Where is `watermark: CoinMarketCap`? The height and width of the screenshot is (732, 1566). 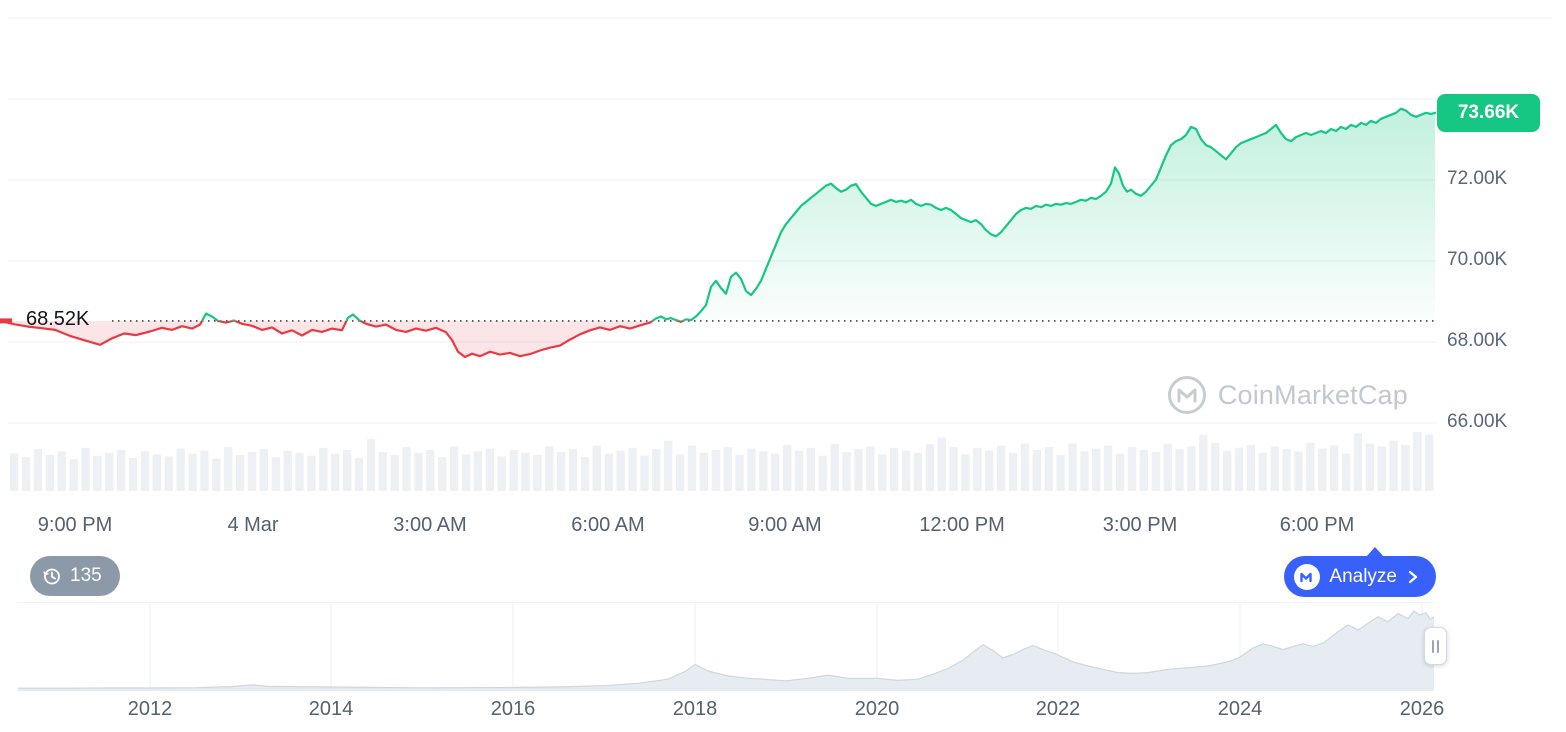
watermark: CoinMarketCap is located at coordinates (1287, 395).